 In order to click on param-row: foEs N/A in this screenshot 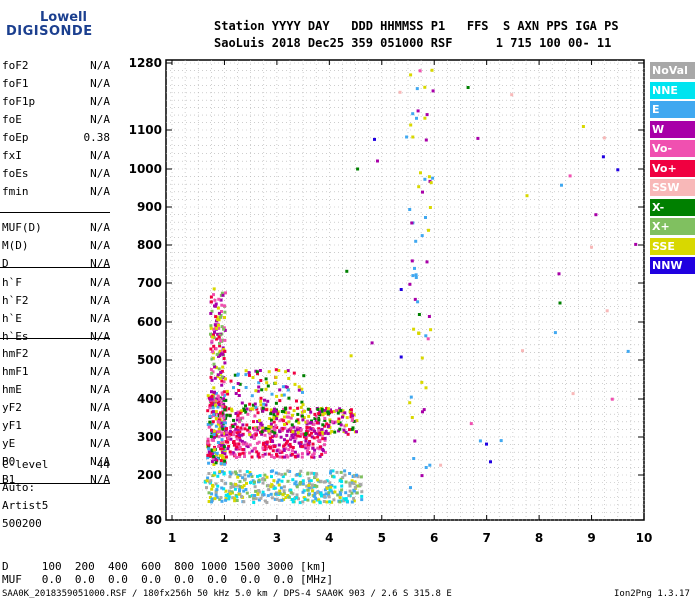, I will do `click(56, 173)`.